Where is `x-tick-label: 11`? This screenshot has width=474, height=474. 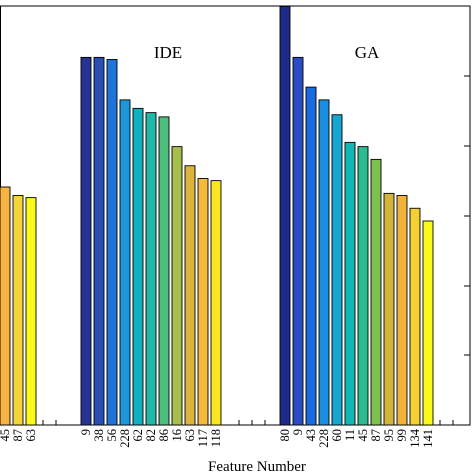
x-tick-label: 11 is located at coordinates (350, 435).